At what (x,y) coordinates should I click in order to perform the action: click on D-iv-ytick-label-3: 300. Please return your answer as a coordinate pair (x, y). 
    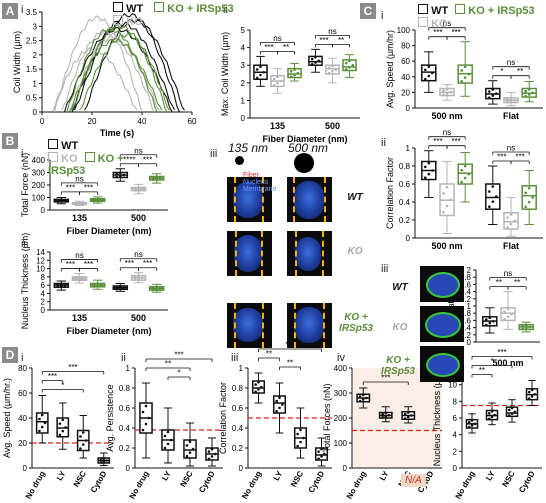
    Looking at the image, I should click on (341, 393).